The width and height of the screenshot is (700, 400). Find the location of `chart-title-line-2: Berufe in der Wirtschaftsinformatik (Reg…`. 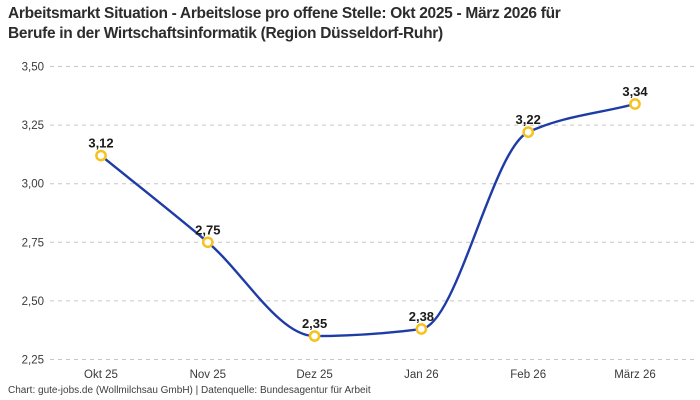

chart-title-line-2: Berufe in der Wirtschaftsinformatik (Reg… is located at coordinates (225, 33).